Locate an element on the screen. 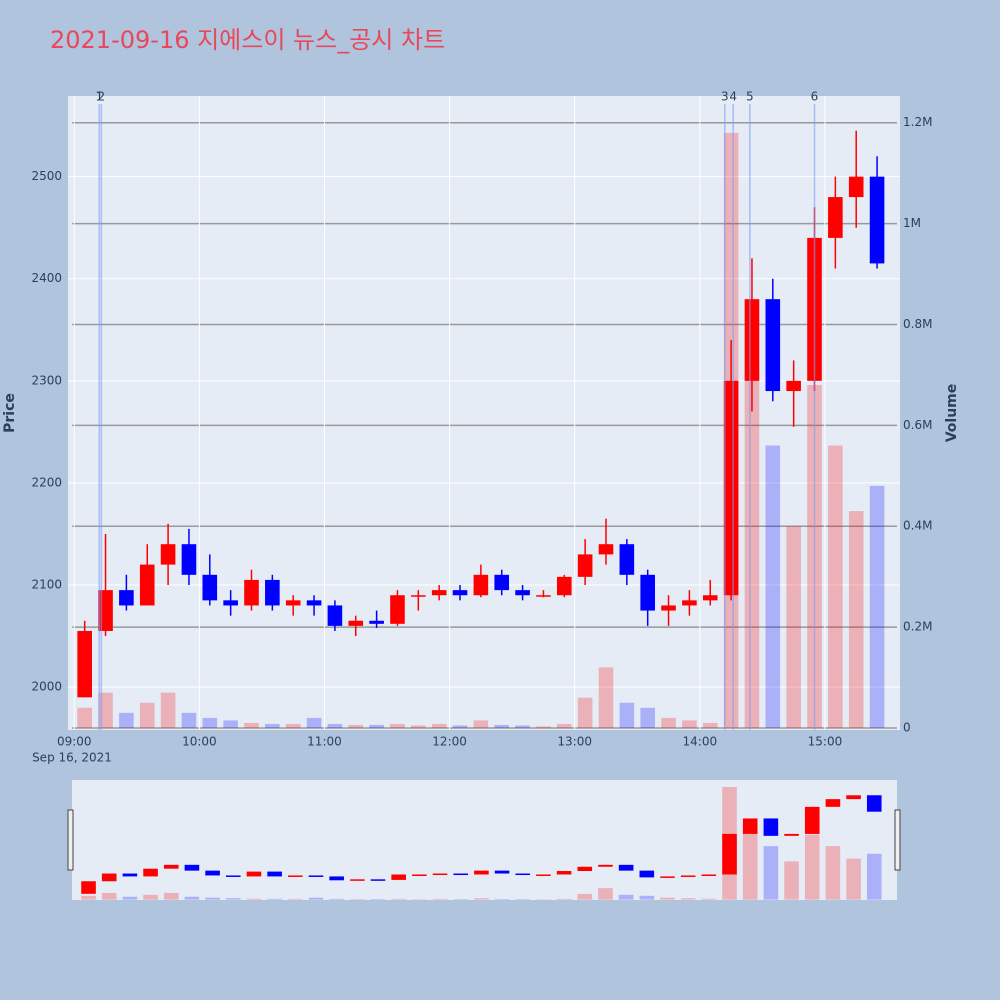 Image resolution: width=1000 pixels, height=1000 pixels. y2-tick-label: 1.2M is located at coordinates (917, 122).